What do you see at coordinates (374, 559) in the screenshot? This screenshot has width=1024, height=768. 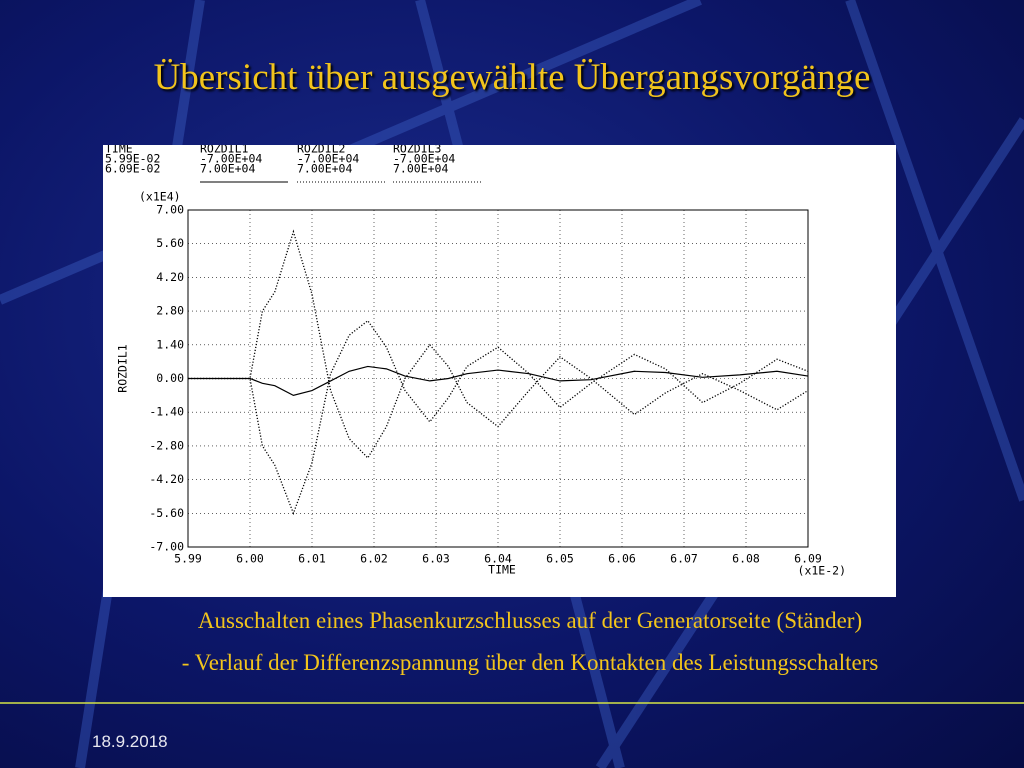 I see `x-tick-label: 6.02` at bounding box center [374, 559].